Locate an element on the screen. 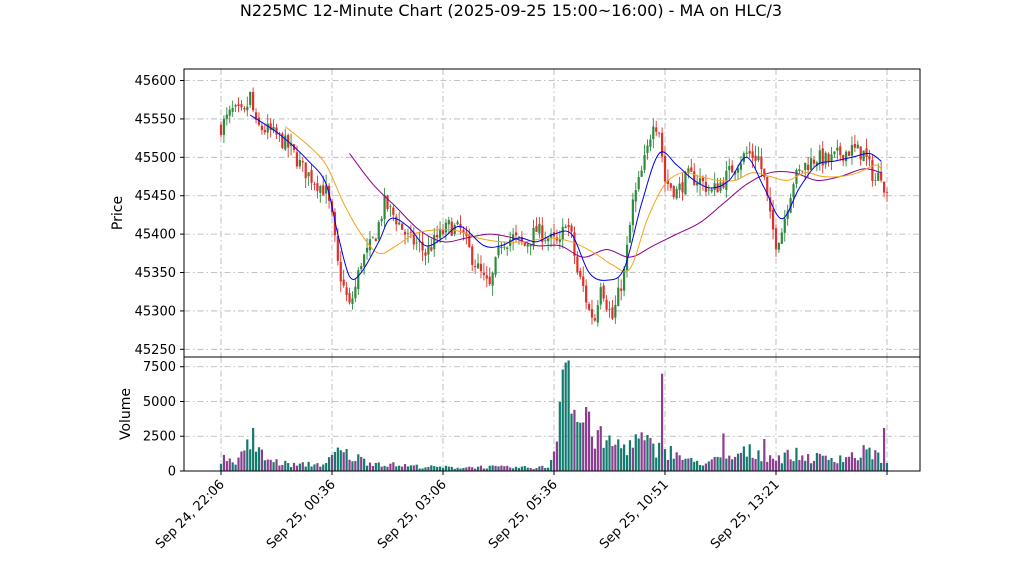  volume-tick-label: 7500 is located at coordinates (159, 367).